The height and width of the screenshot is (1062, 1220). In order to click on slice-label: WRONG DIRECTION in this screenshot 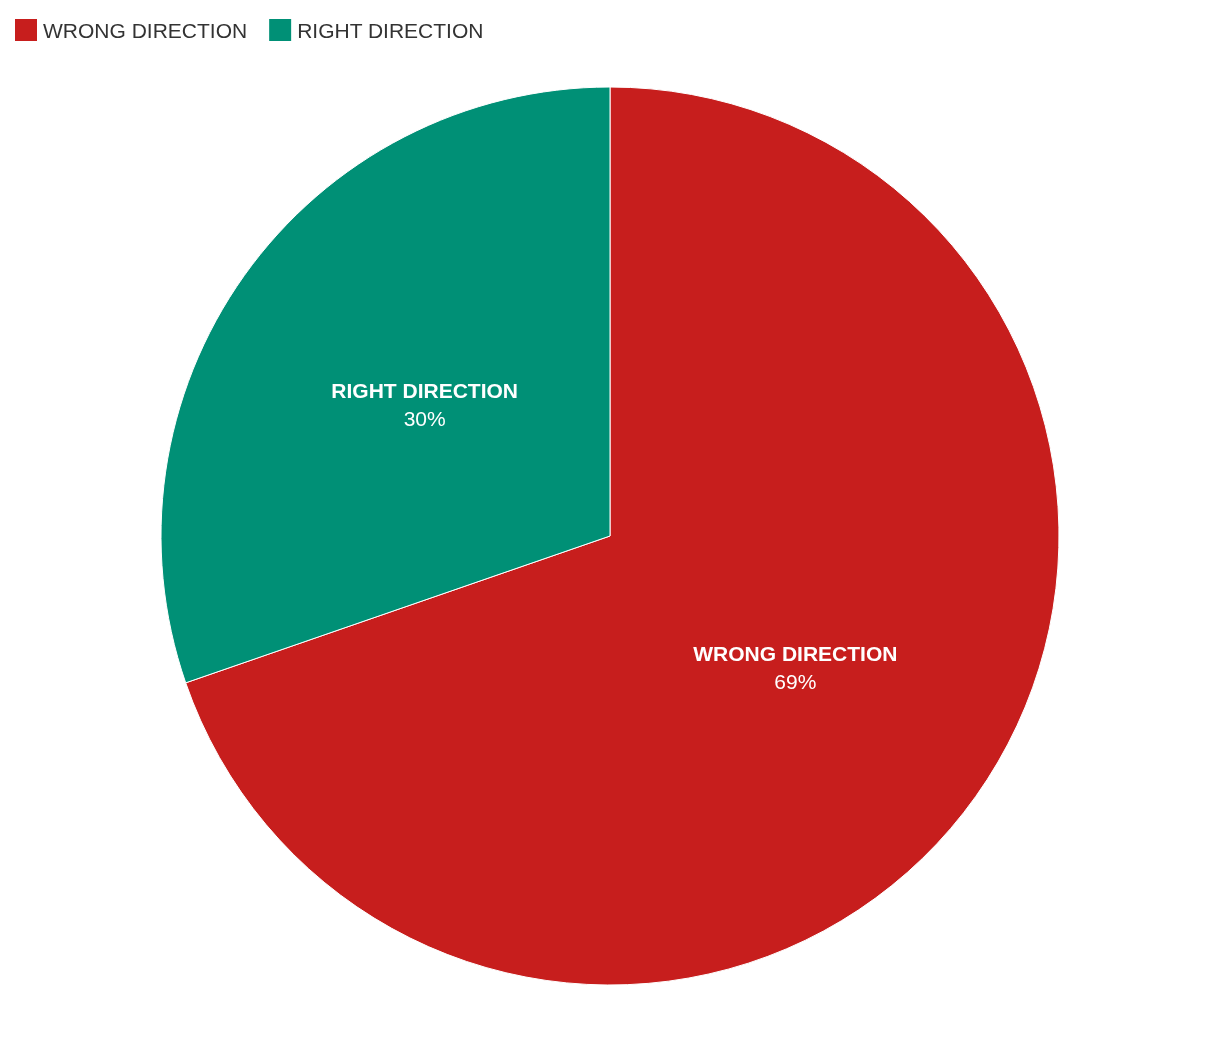, I will do `click(795, 654)`.